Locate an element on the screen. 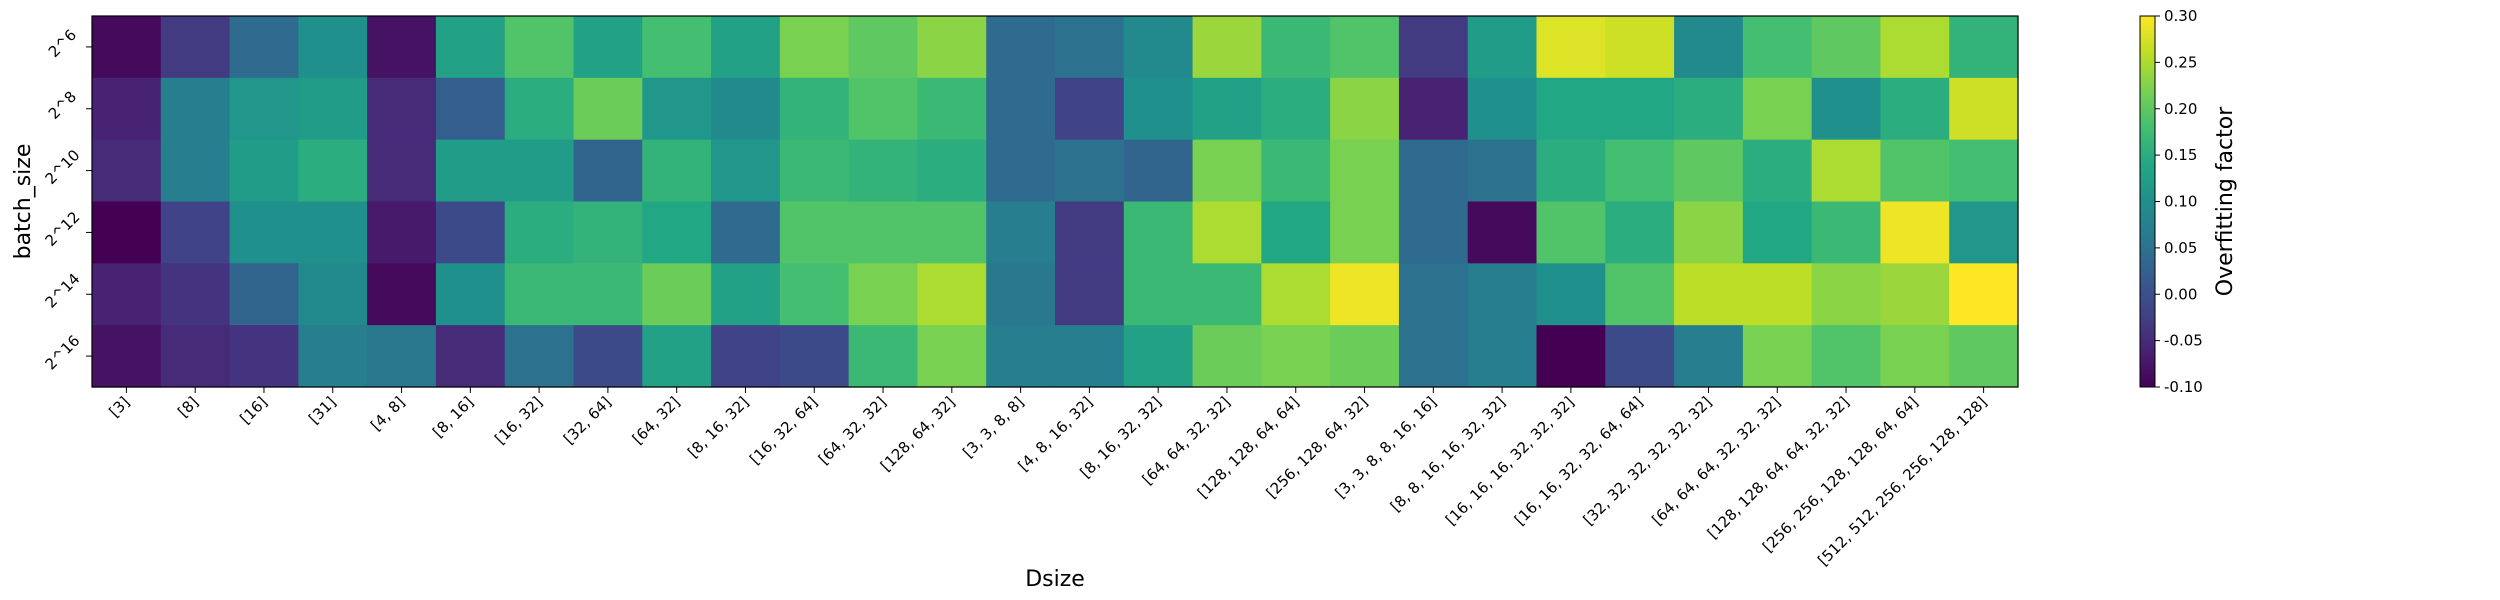 This screenshot has height=600, width=2500. colorbar-tick-label: -0.10 is located at coordinates (2183, 387).